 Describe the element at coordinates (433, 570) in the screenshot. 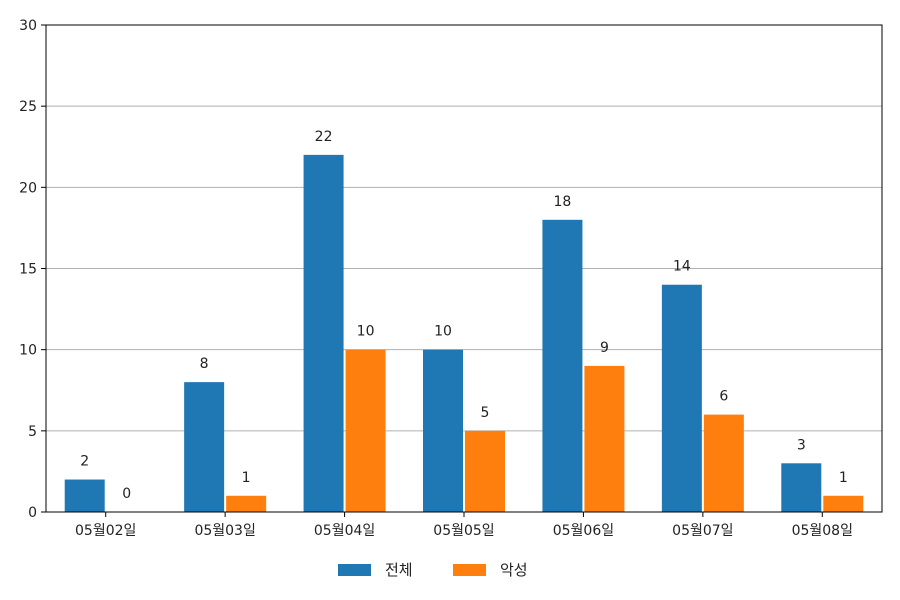

I see `legend: 전체 악성` at that location.